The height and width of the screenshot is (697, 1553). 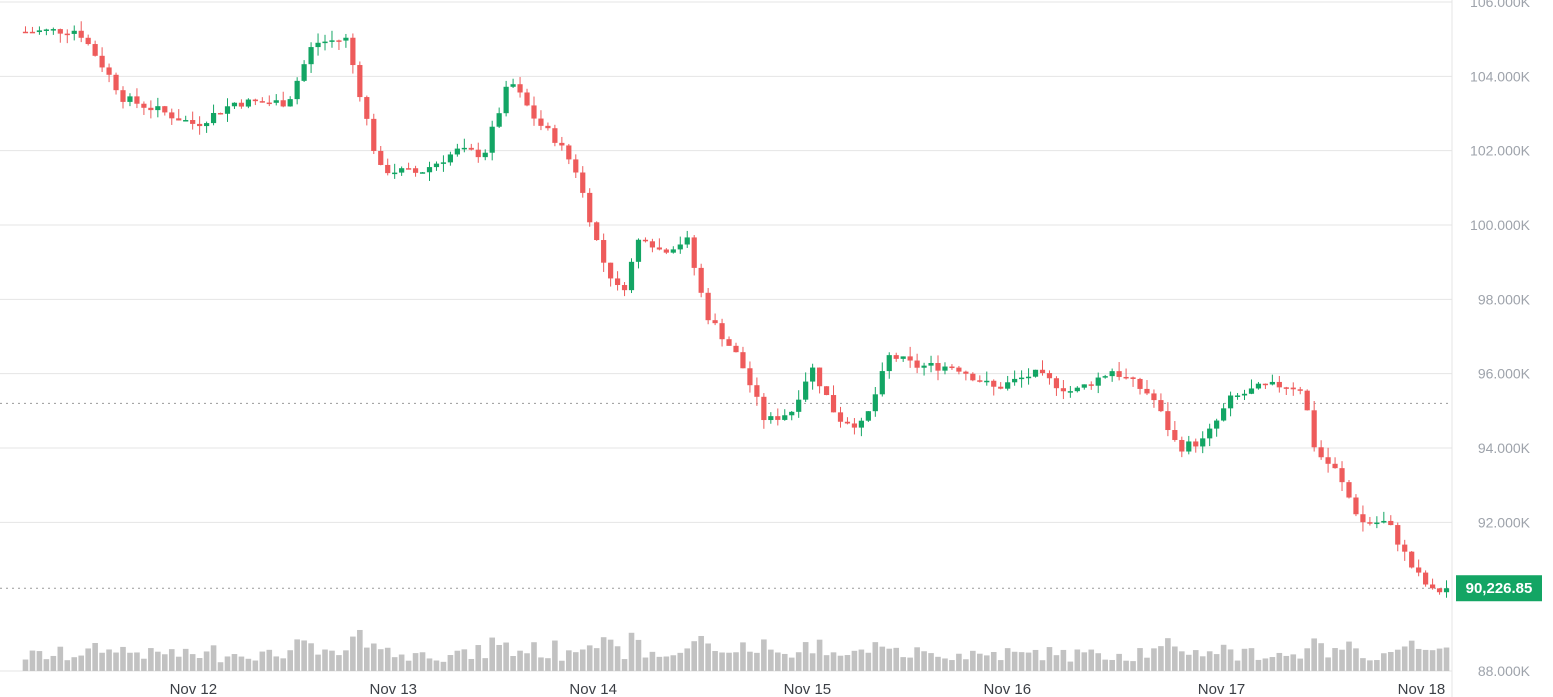 I want to click on x-tick-label: Nov 12, so click(x=194, y=689).